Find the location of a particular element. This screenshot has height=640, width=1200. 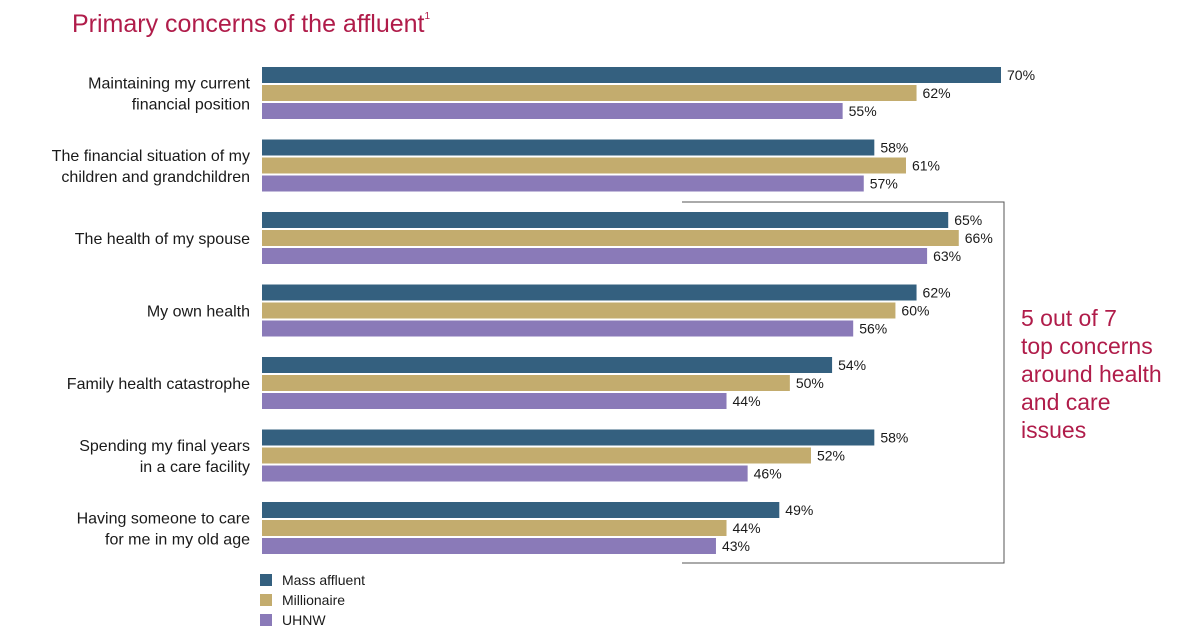

category-label: Maintaining my current financial position is located at coordinates (169, 95).